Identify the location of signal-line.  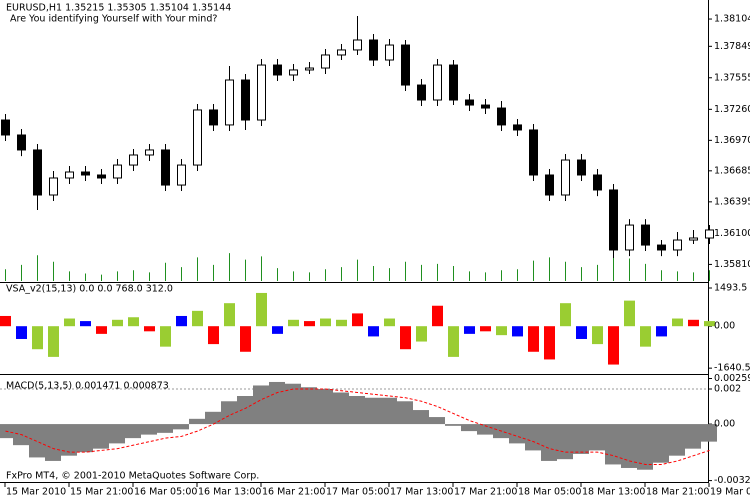
(357, 426).